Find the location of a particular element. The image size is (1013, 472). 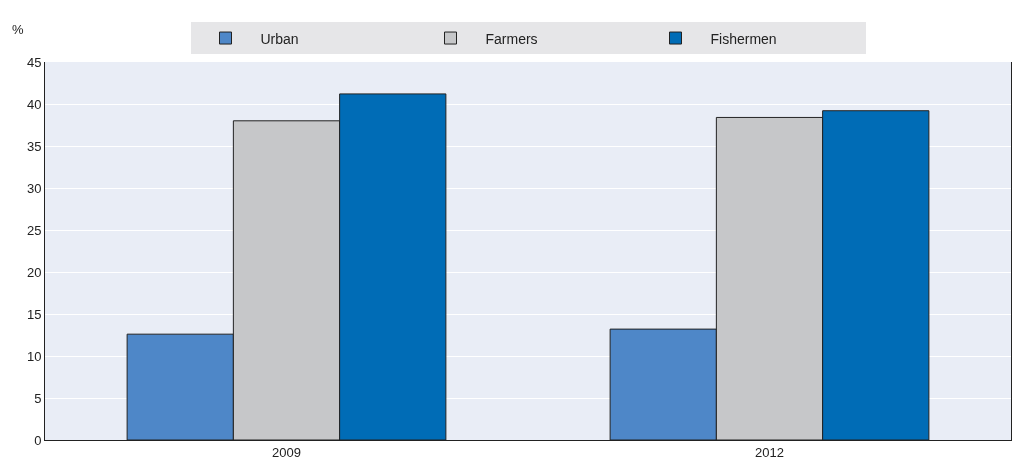

y-tick-label: 0 is located at coordinates (38, 440).